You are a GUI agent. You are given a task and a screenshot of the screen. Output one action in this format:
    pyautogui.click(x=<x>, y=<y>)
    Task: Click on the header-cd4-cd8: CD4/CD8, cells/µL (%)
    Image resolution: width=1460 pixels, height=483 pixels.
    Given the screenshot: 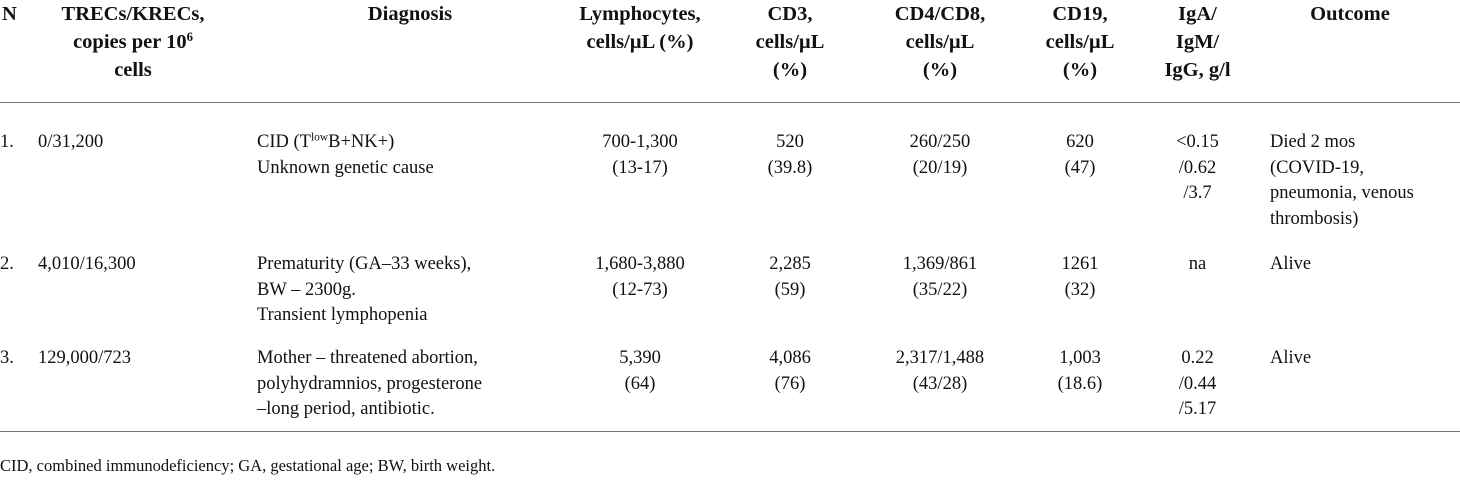 What is the action you would take?
    pyautogui.click(x=940, y=42)
    